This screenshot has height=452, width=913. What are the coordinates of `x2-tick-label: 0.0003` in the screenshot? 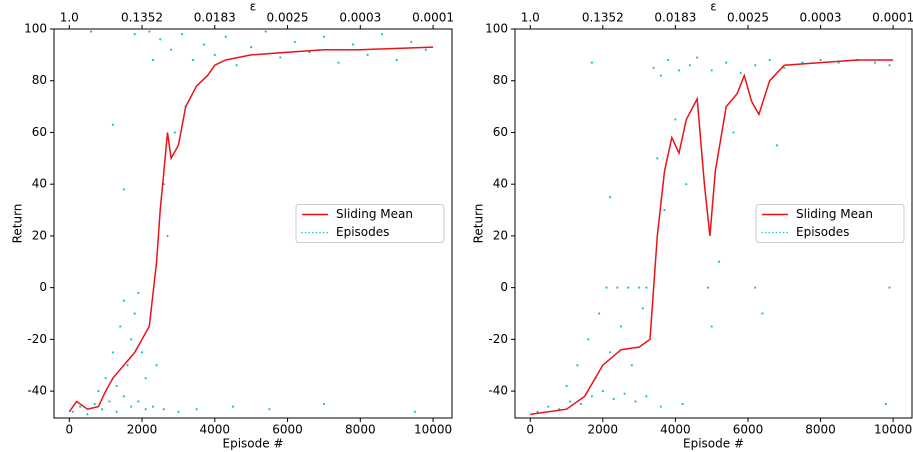 It's located at (360, 18).